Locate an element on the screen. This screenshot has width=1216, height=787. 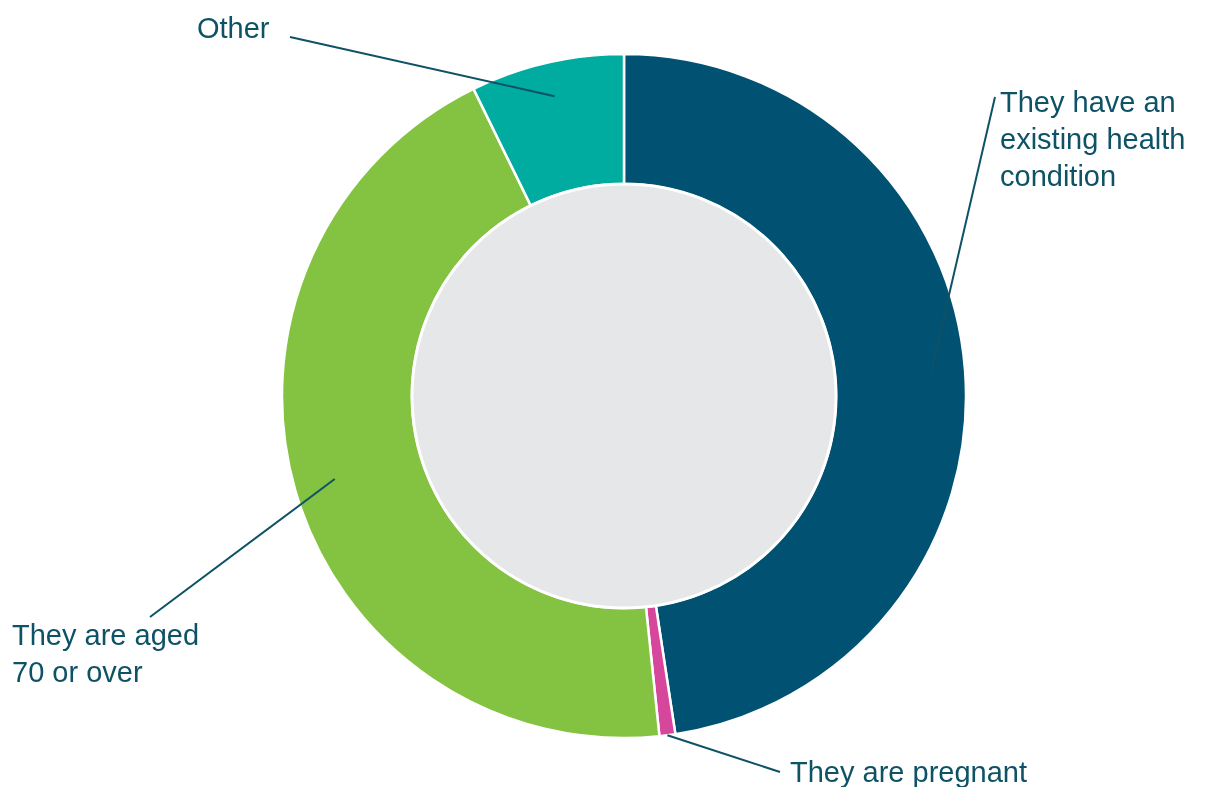
slice-label: Other is located at coordinates (233, 28).